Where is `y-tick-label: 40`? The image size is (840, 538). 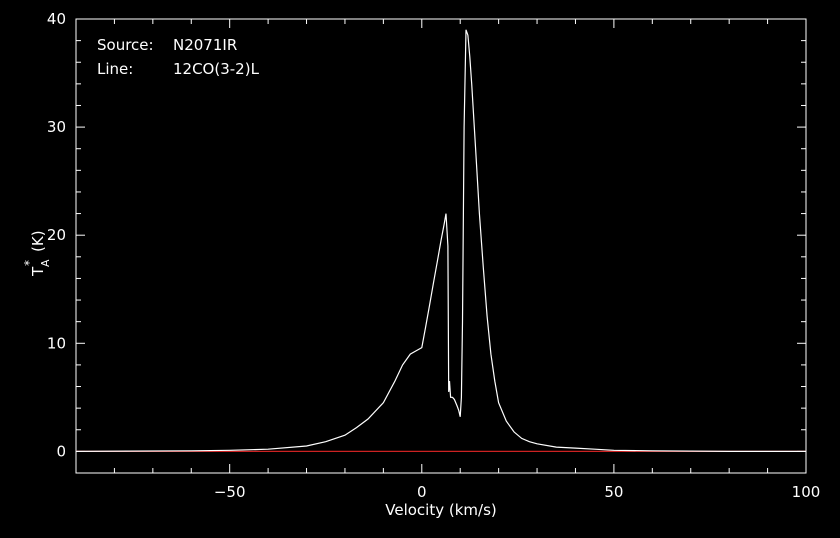 y-tick-label: 40 is located at coordinates (56, 19).